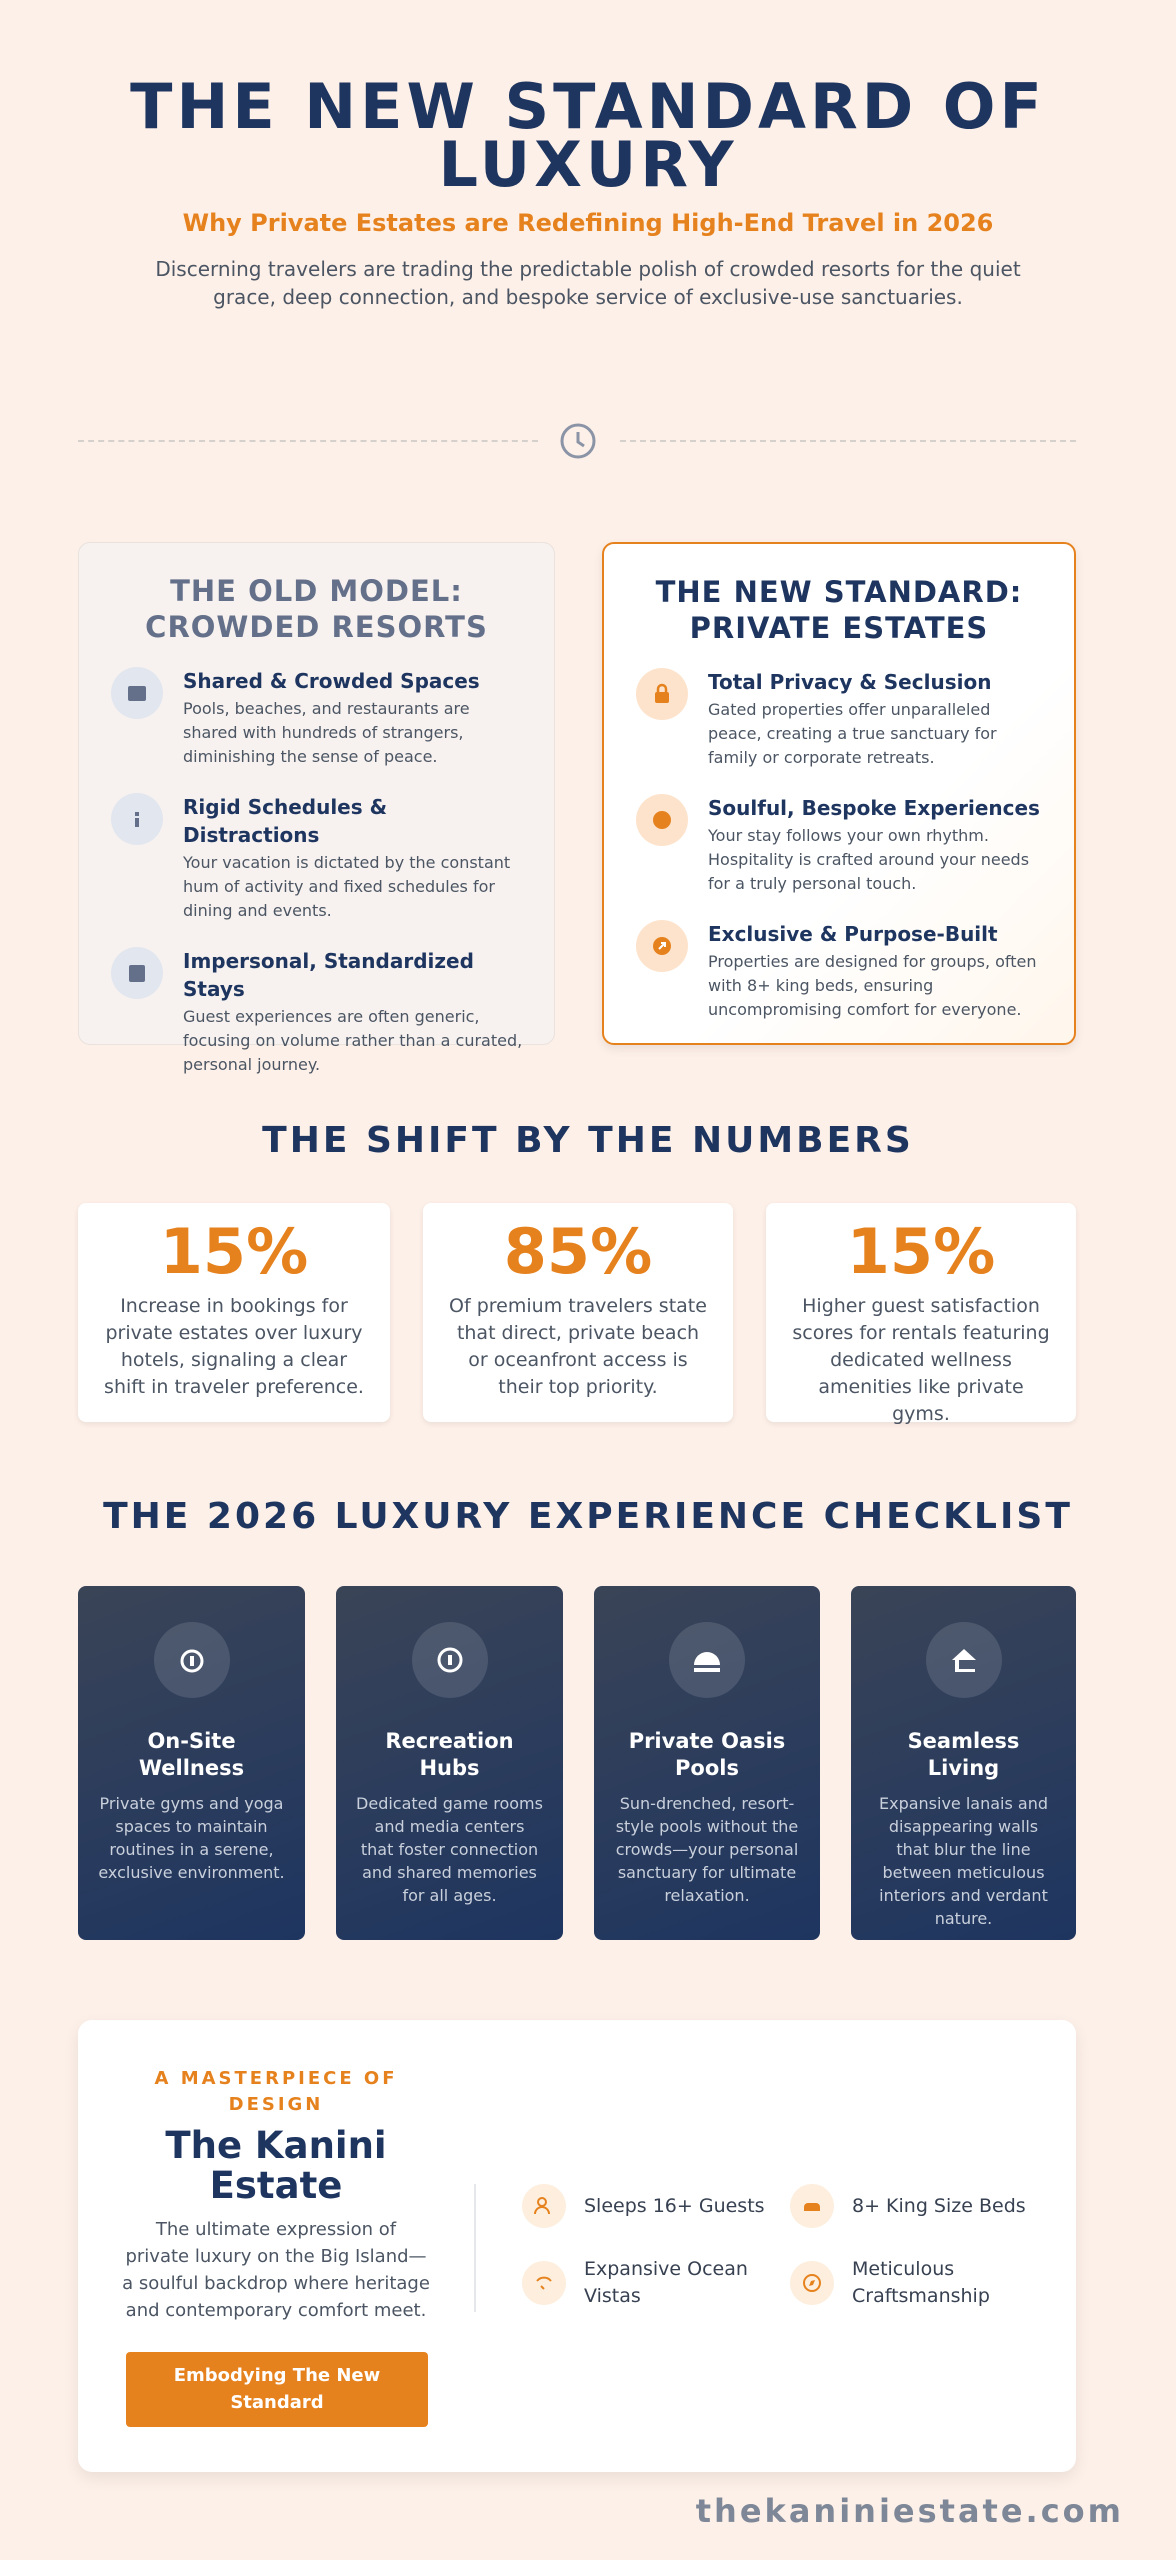 Image resolution: width=1176 pixels, height=2560 pixels. I want to click on feature-title: The Kanini Estate, so click(276, 2165).